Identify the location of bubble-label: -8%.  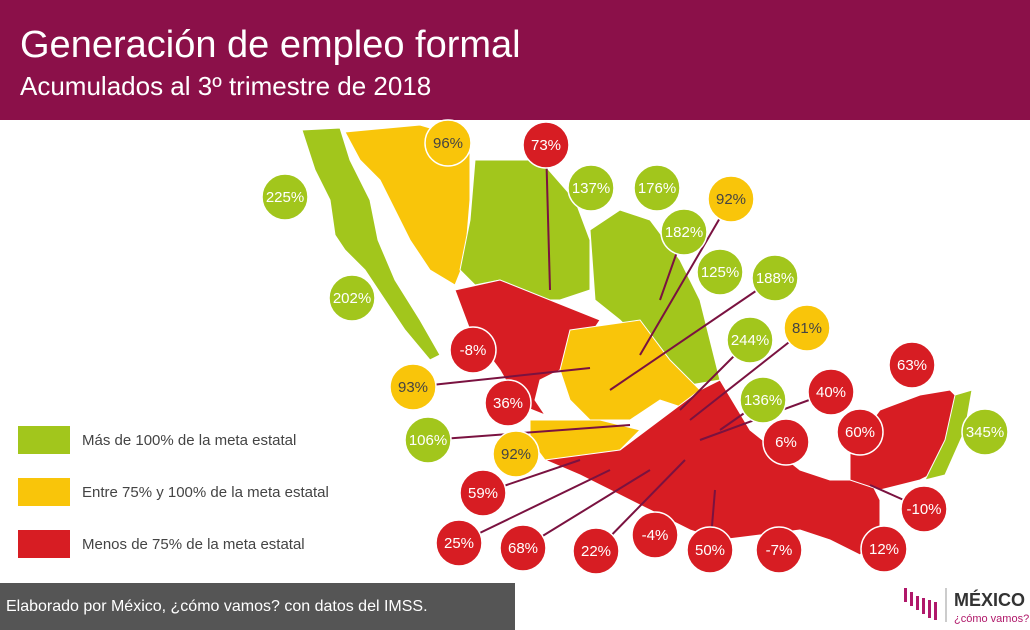
(473, 350).